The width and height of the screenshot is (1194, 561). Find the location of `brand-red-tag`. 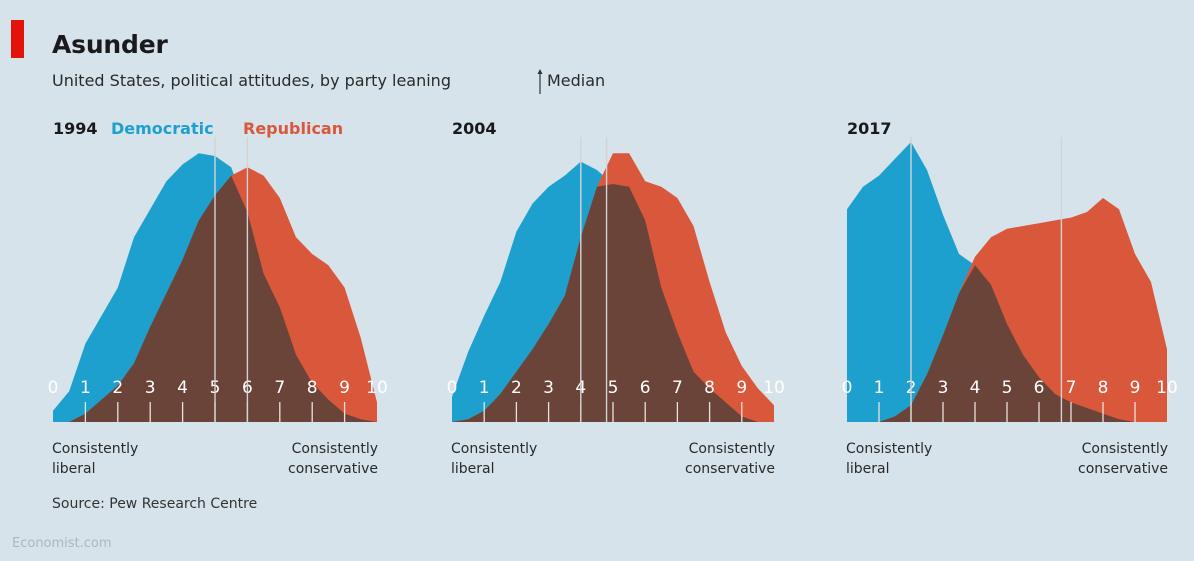

brand-red-tag is located at coordinates (17, 39).